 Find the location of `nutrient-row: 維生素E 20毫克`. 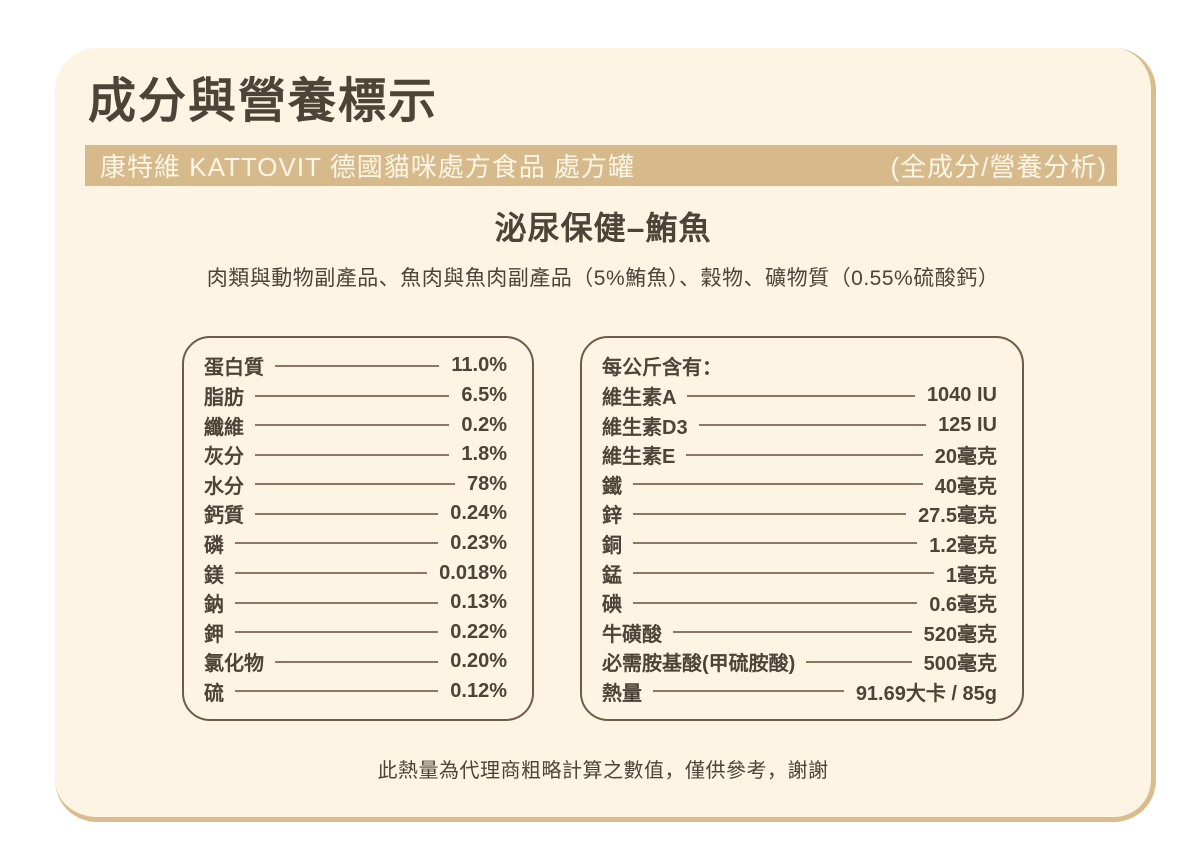

nutrient-row: 維生素E 20毫克 is located at coordinates (799, 455).